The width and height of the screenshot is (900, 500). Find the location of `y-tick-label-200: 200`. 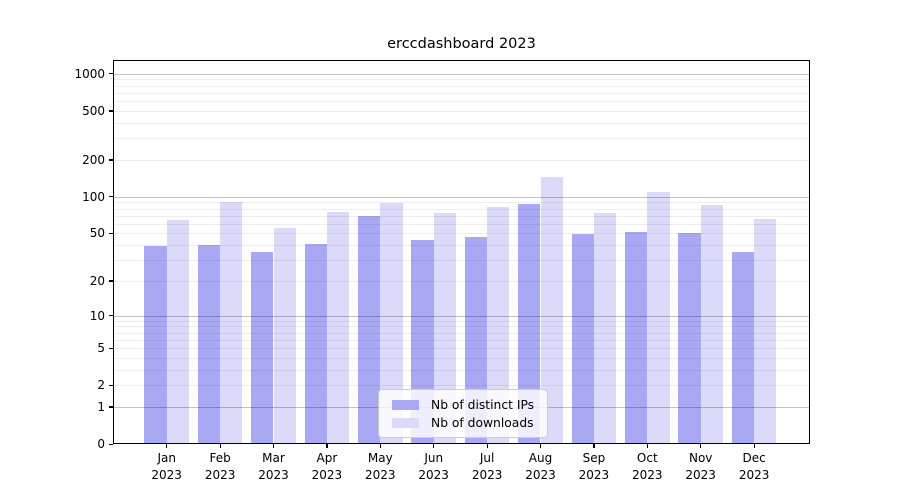

y-tick-label-200: 200 is located at coordinates (93, 159).